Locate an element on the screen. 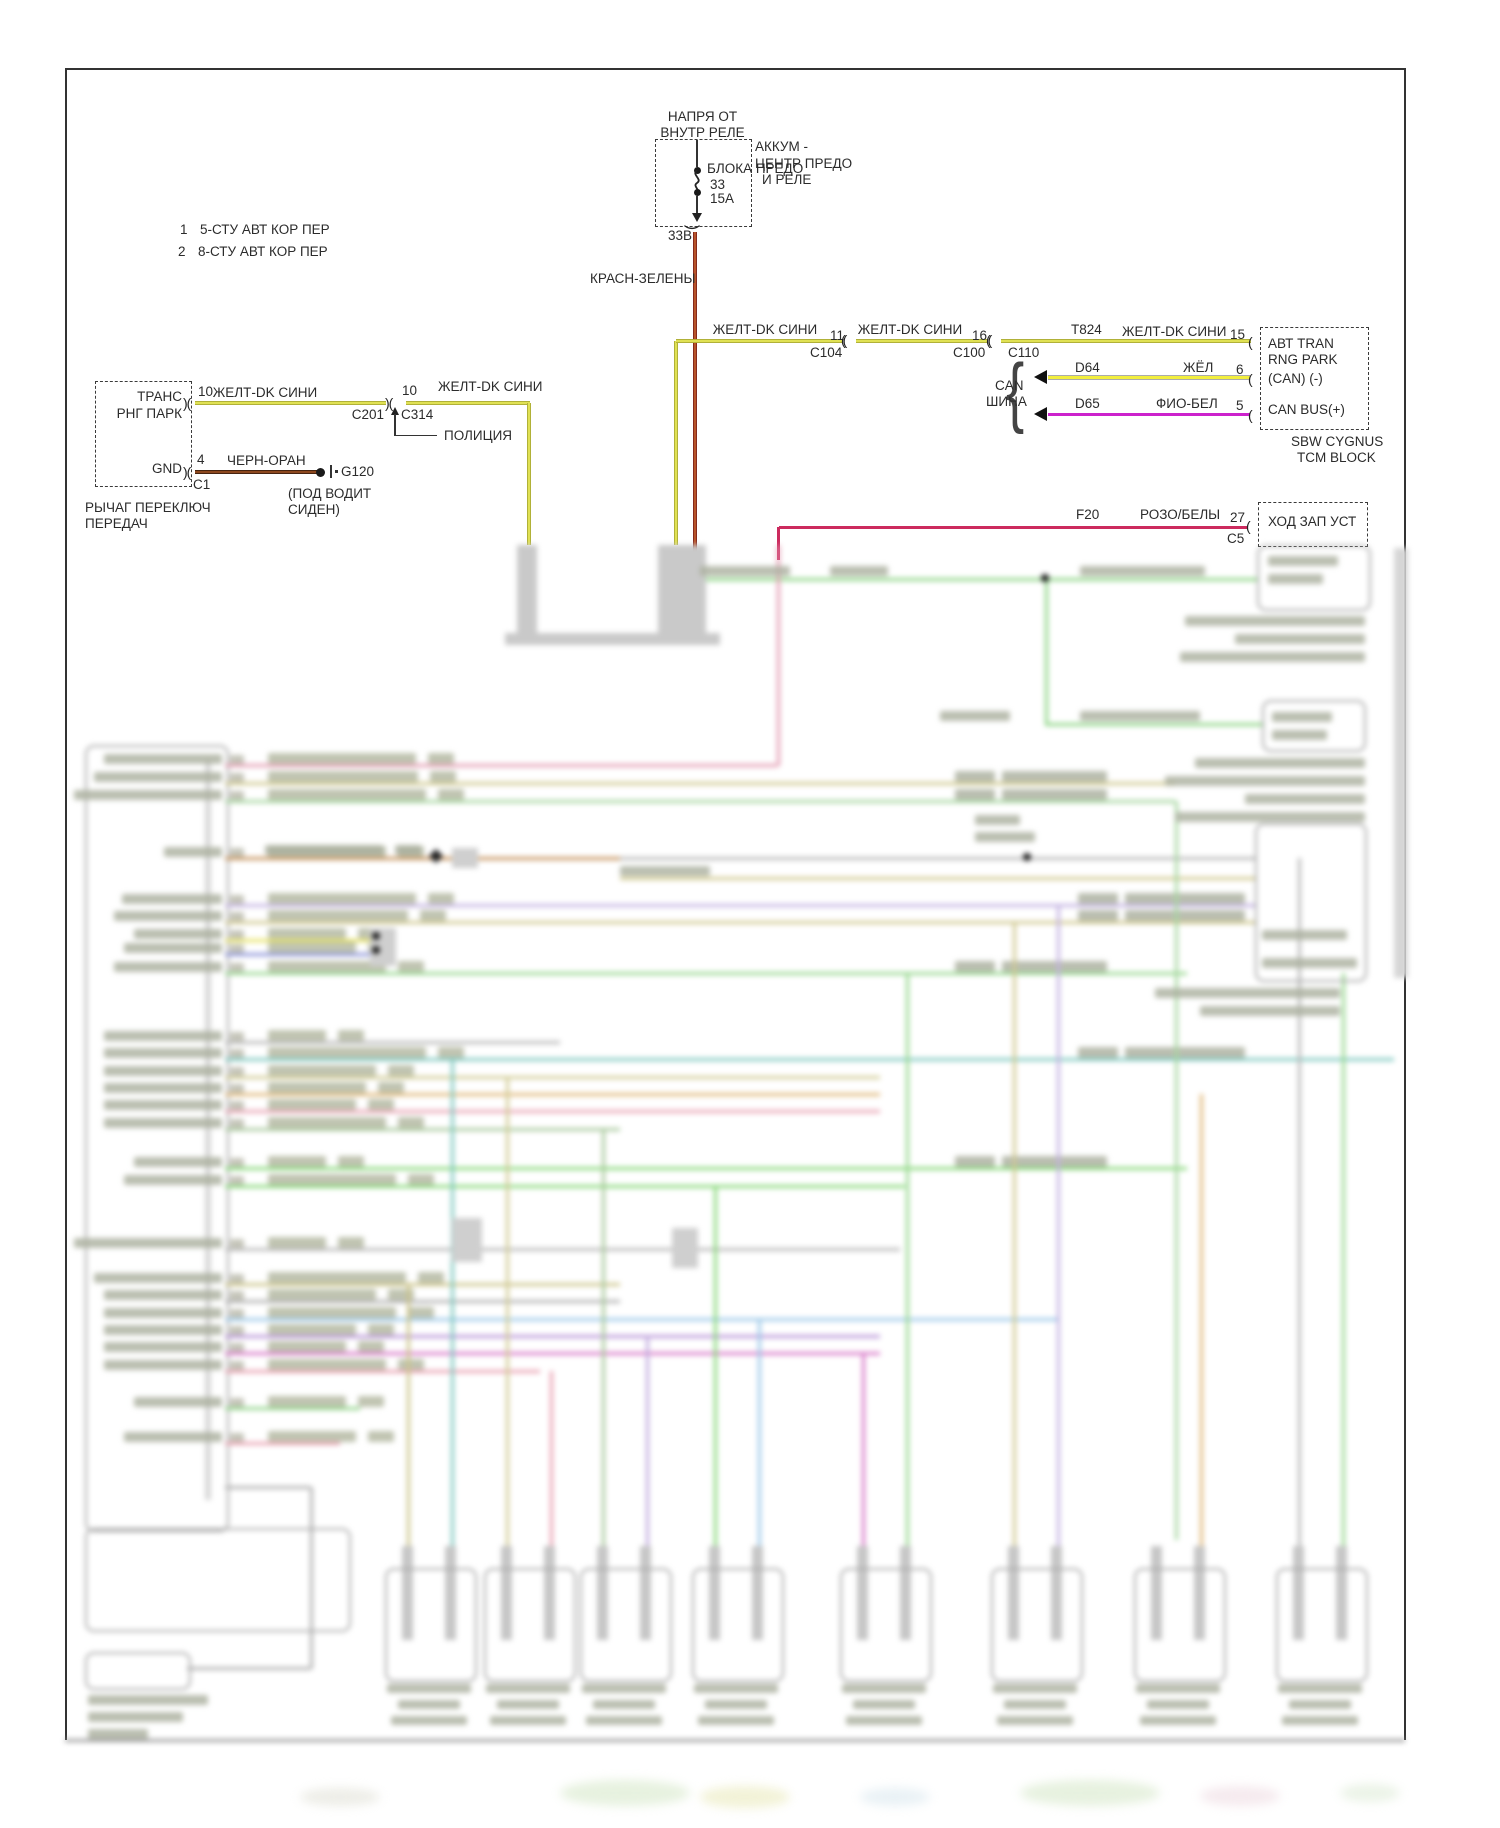 This screenshot has height=1828, width=1500. trans-pin-10: 10 is located at coordinates (206, 391).